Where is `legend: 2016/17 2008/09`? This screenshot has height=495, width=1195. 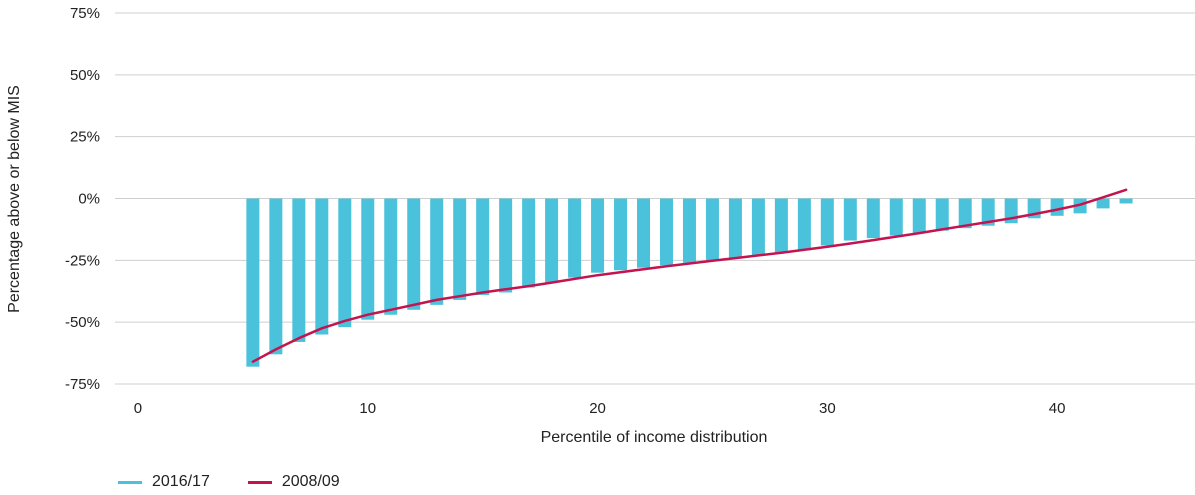 legend: 2016/17 2008/09 is located at coordinates (229, 482).